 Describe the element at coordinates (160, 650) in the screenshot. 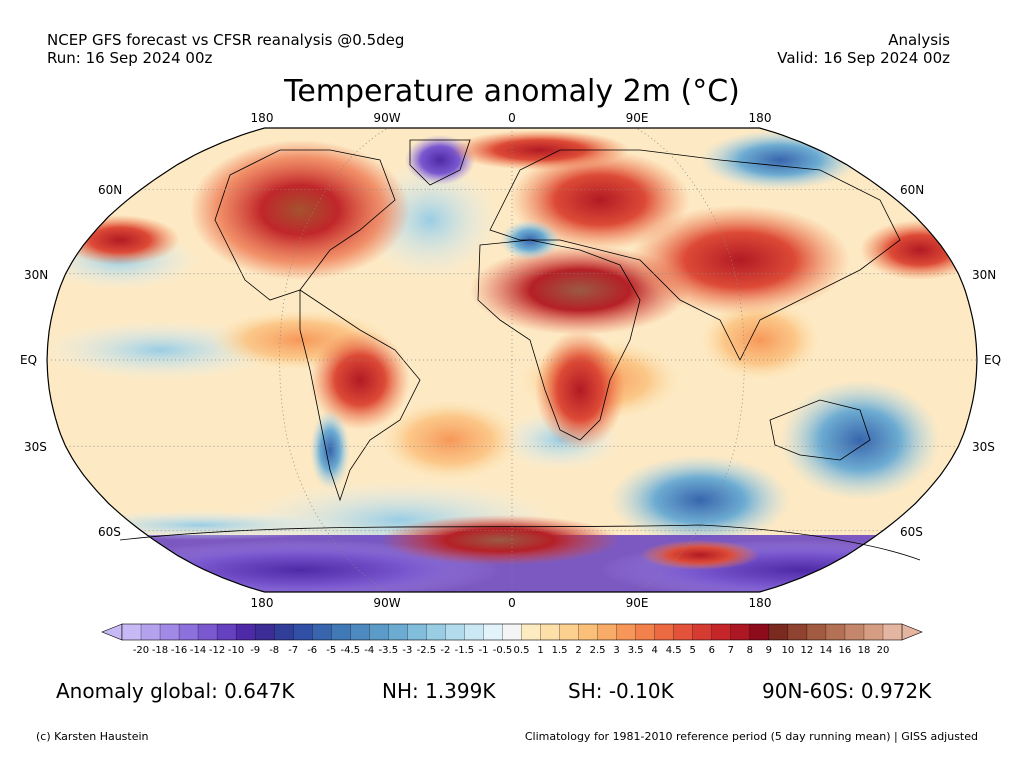

I see `colorbar-tick-label: -18` at that location.